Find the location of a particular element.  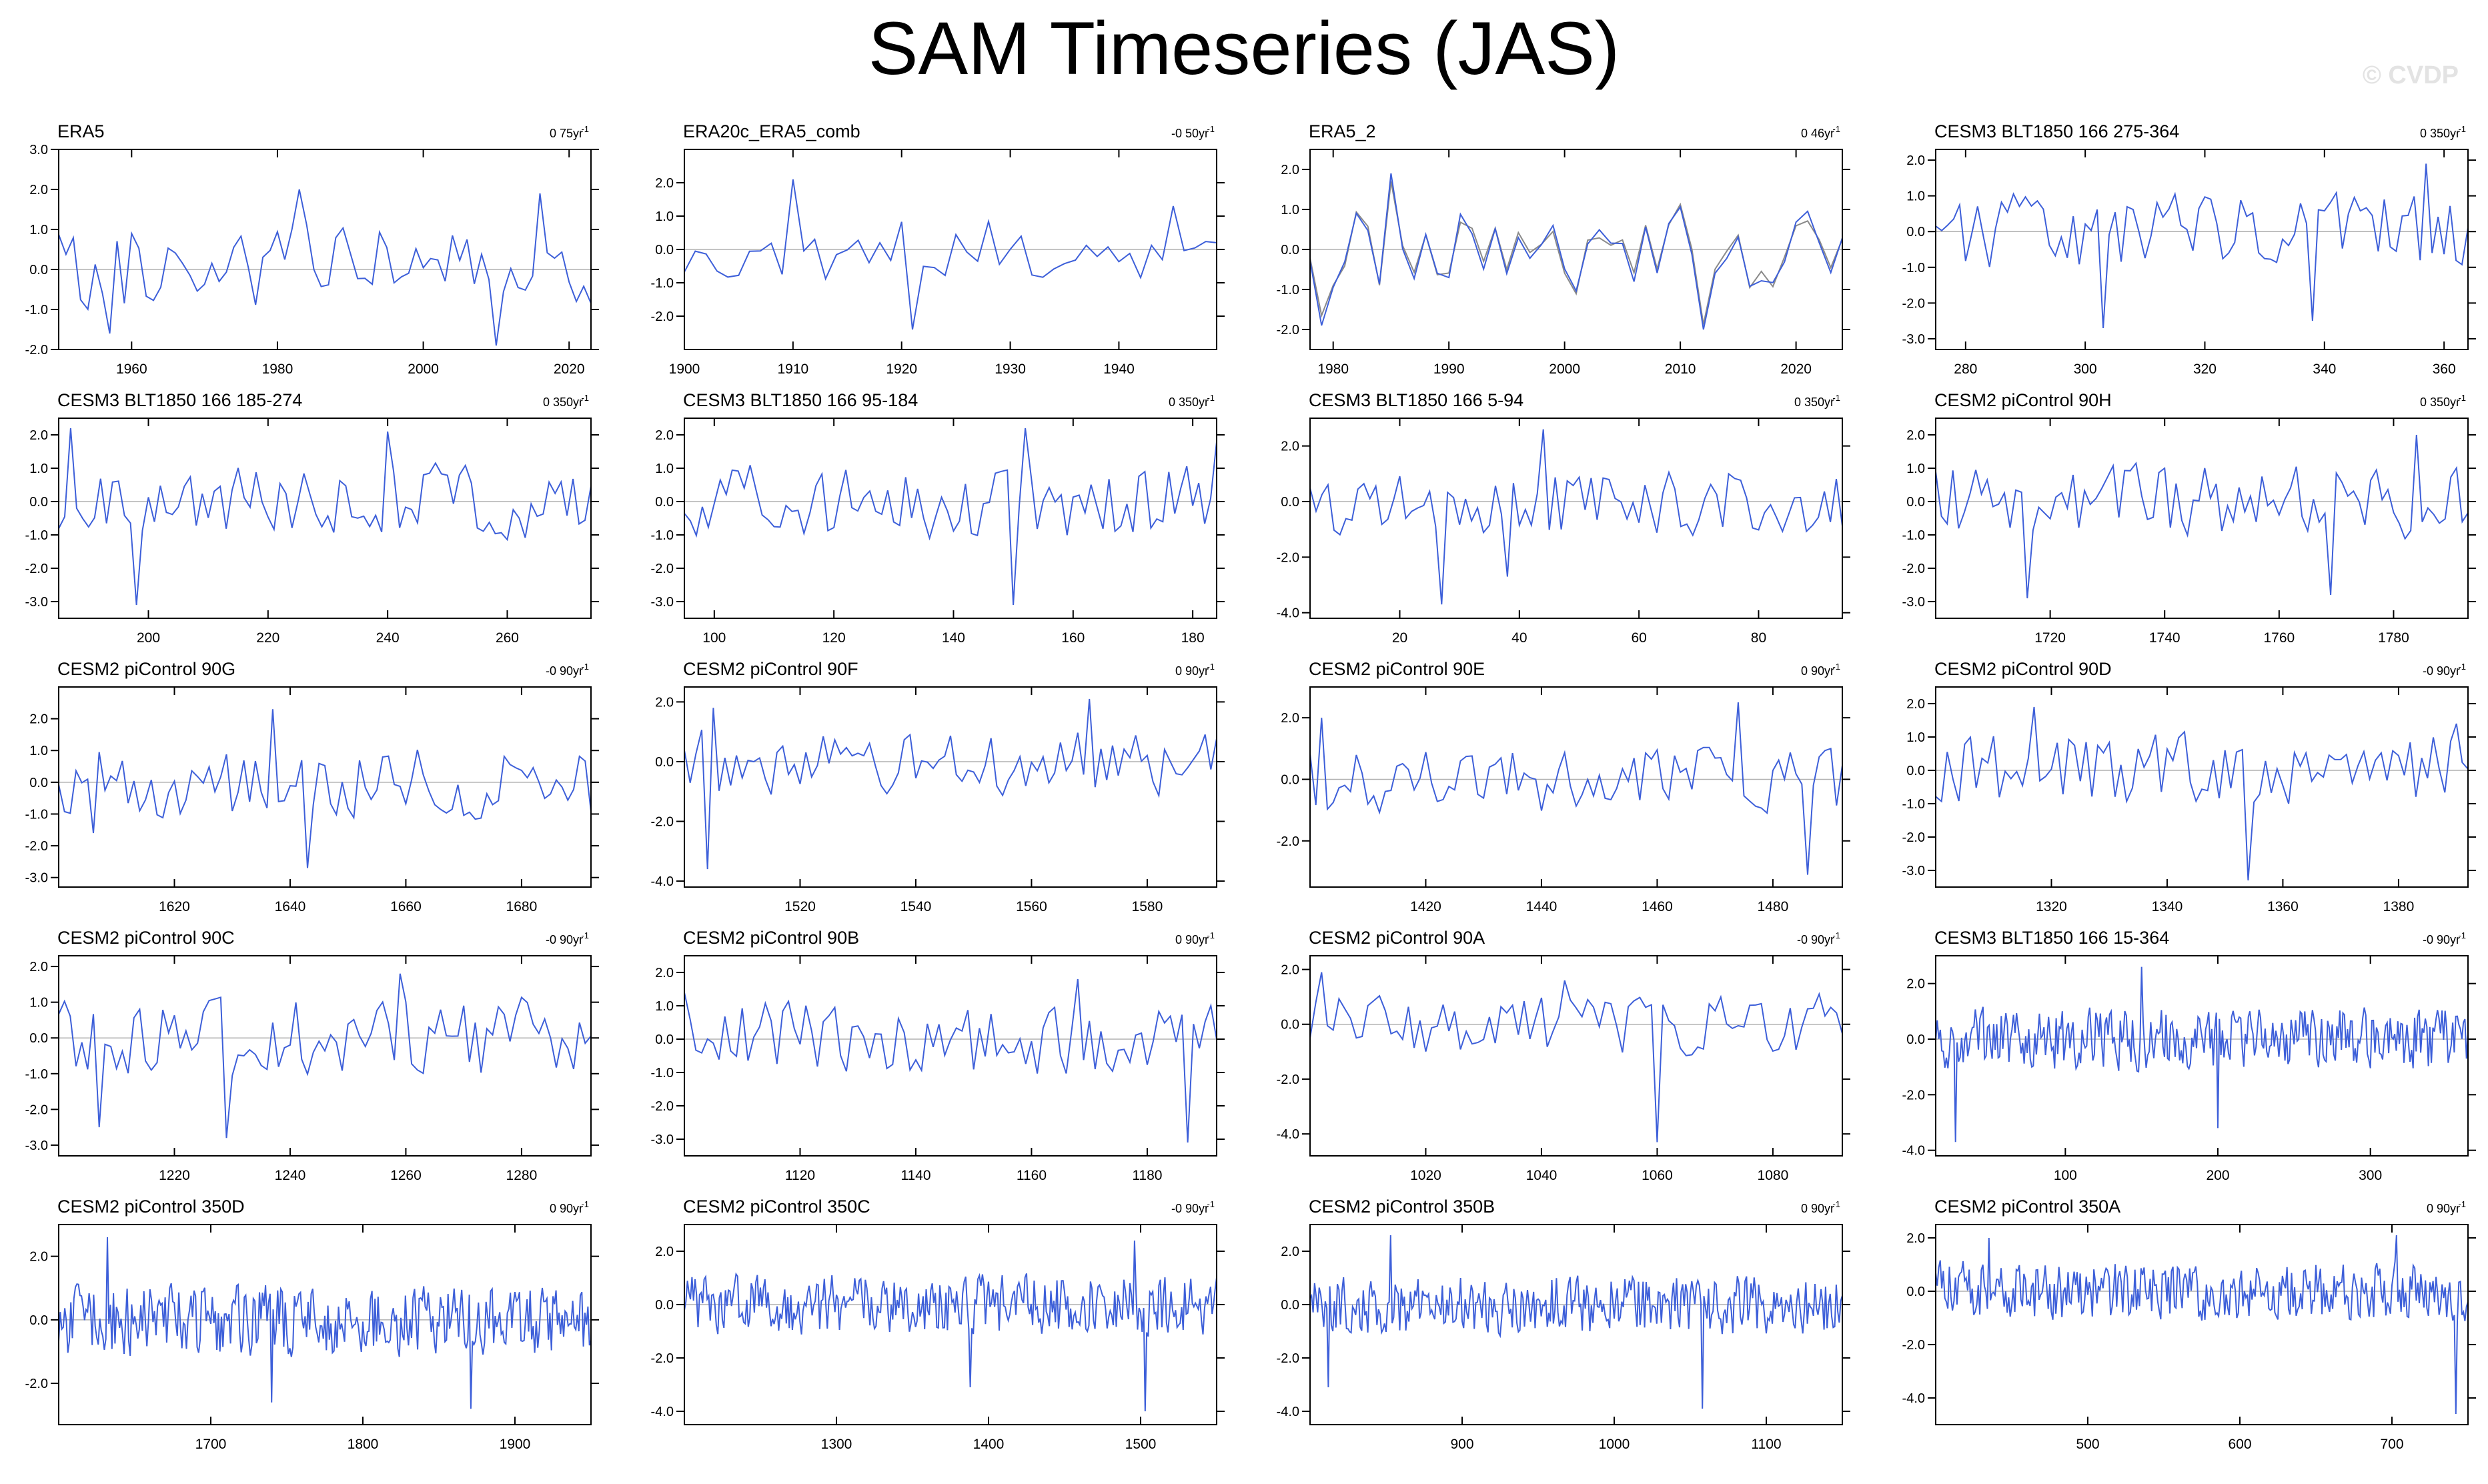

x-tick-label: 1420 is located at coordinates (1426, 906).